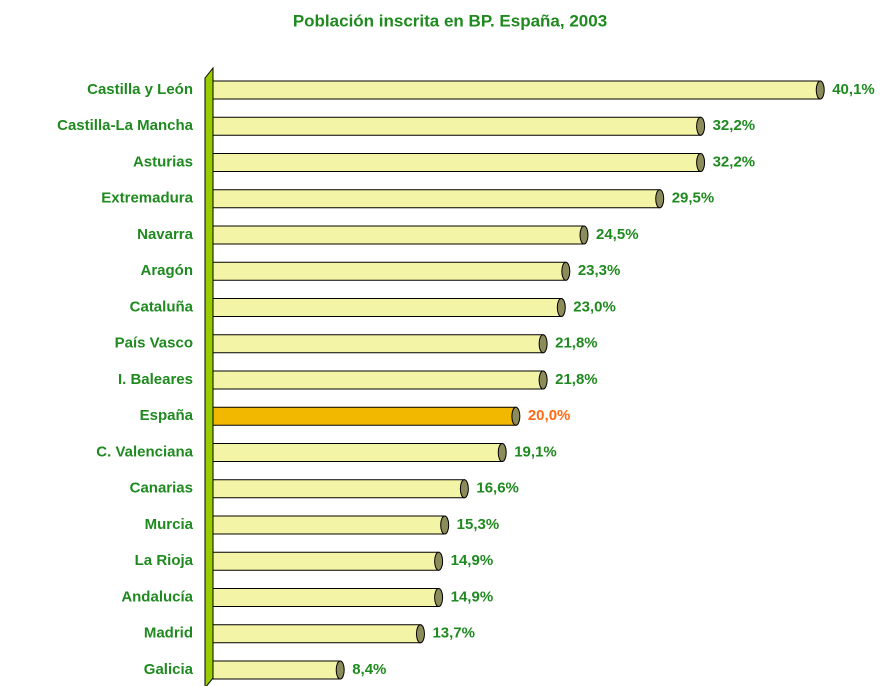  What do you see at coordinates (155, 379) in the screenshot?
I see `category-label: I. Baleares` at bounding box center [155, 379].